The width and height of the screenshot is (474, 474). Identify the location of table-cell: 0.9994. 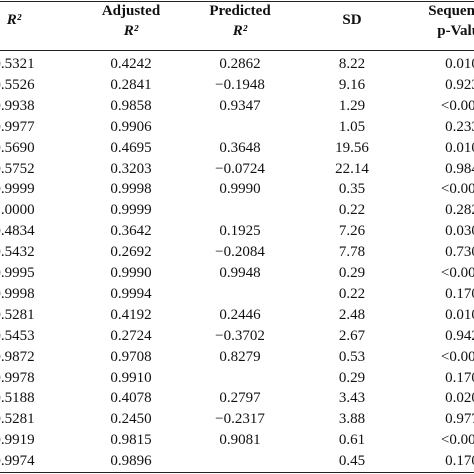
(131, 293).